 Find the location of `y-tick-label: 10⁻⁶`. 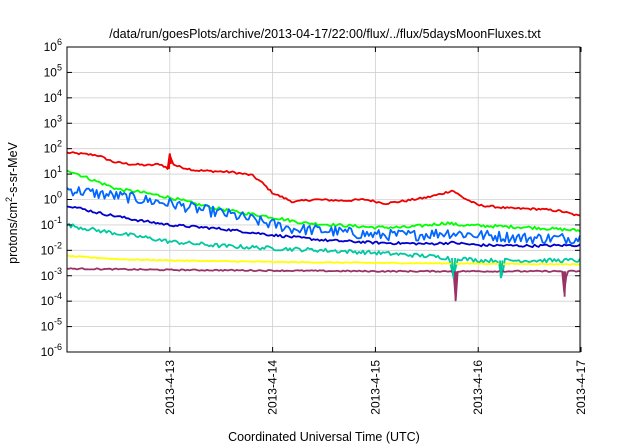

y-tick-label: 10⁻⁶ is located at coordinates (51, 350).